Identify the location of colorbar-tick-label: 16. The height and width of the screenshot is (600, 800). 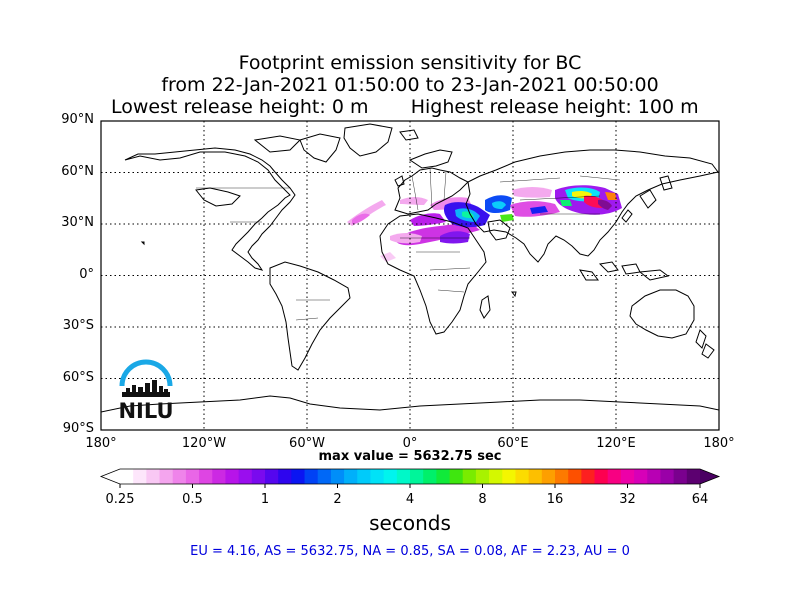
(555, 499).